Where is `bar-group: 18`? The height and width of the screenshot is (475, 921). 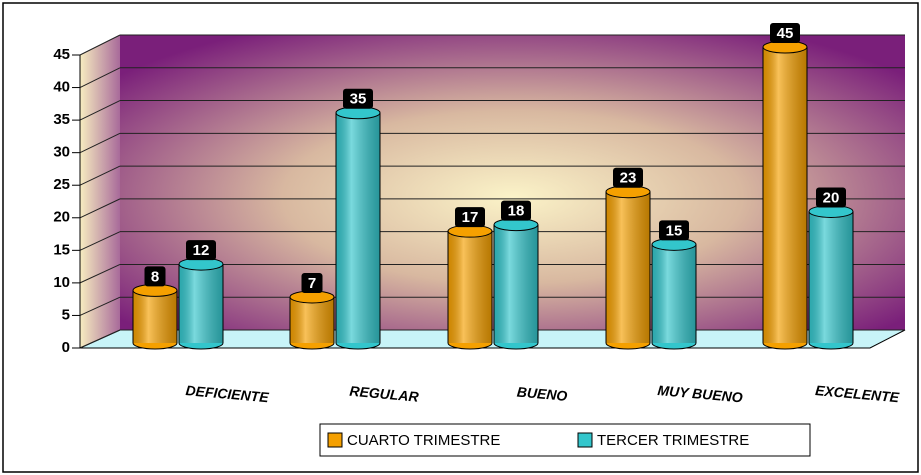
bar-group: 18 is located at coordinates (516, 275).